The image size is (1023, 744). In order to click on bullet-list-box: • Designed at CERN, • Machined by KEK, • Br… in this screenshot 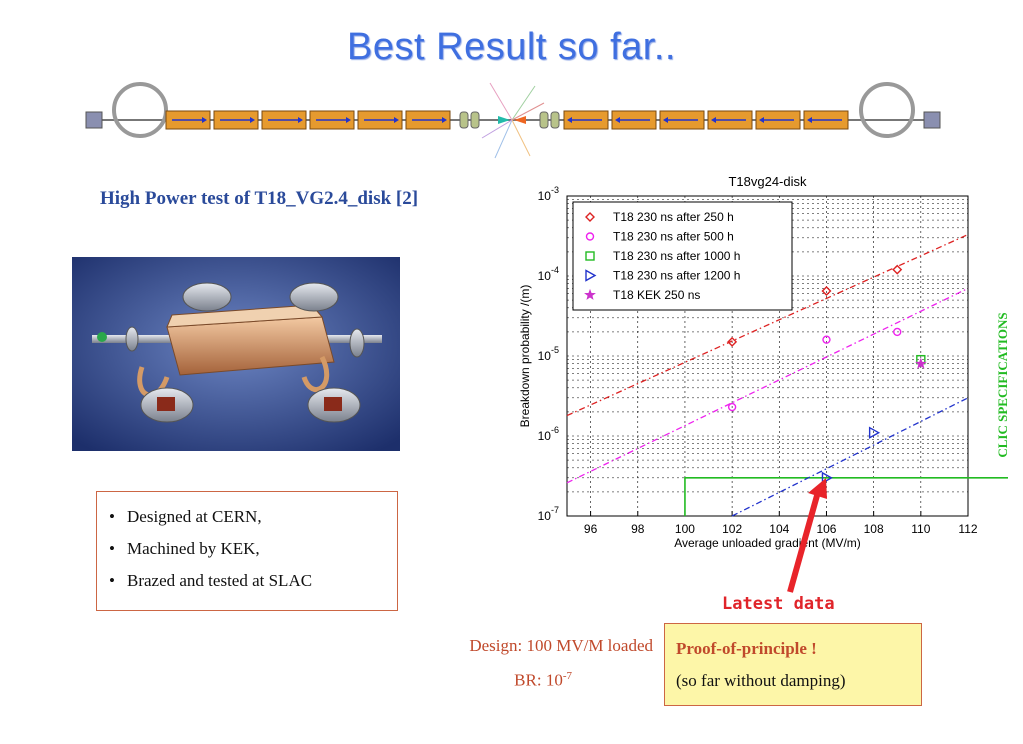, I will do `click(247, 551)`.